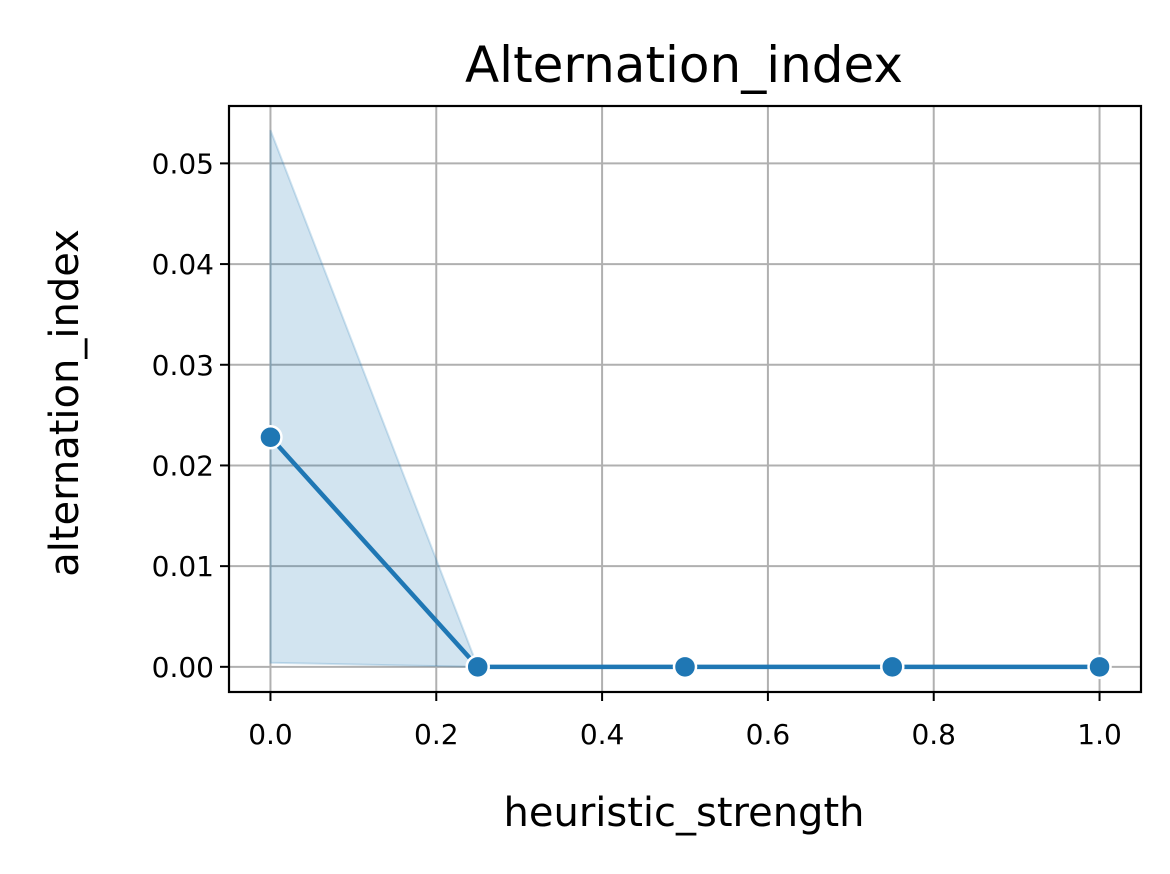  What do you see at coordinates (65, 403) in the screenshot?
I see `y-axis-label: alternation_index` at bounding box center [65, 403].